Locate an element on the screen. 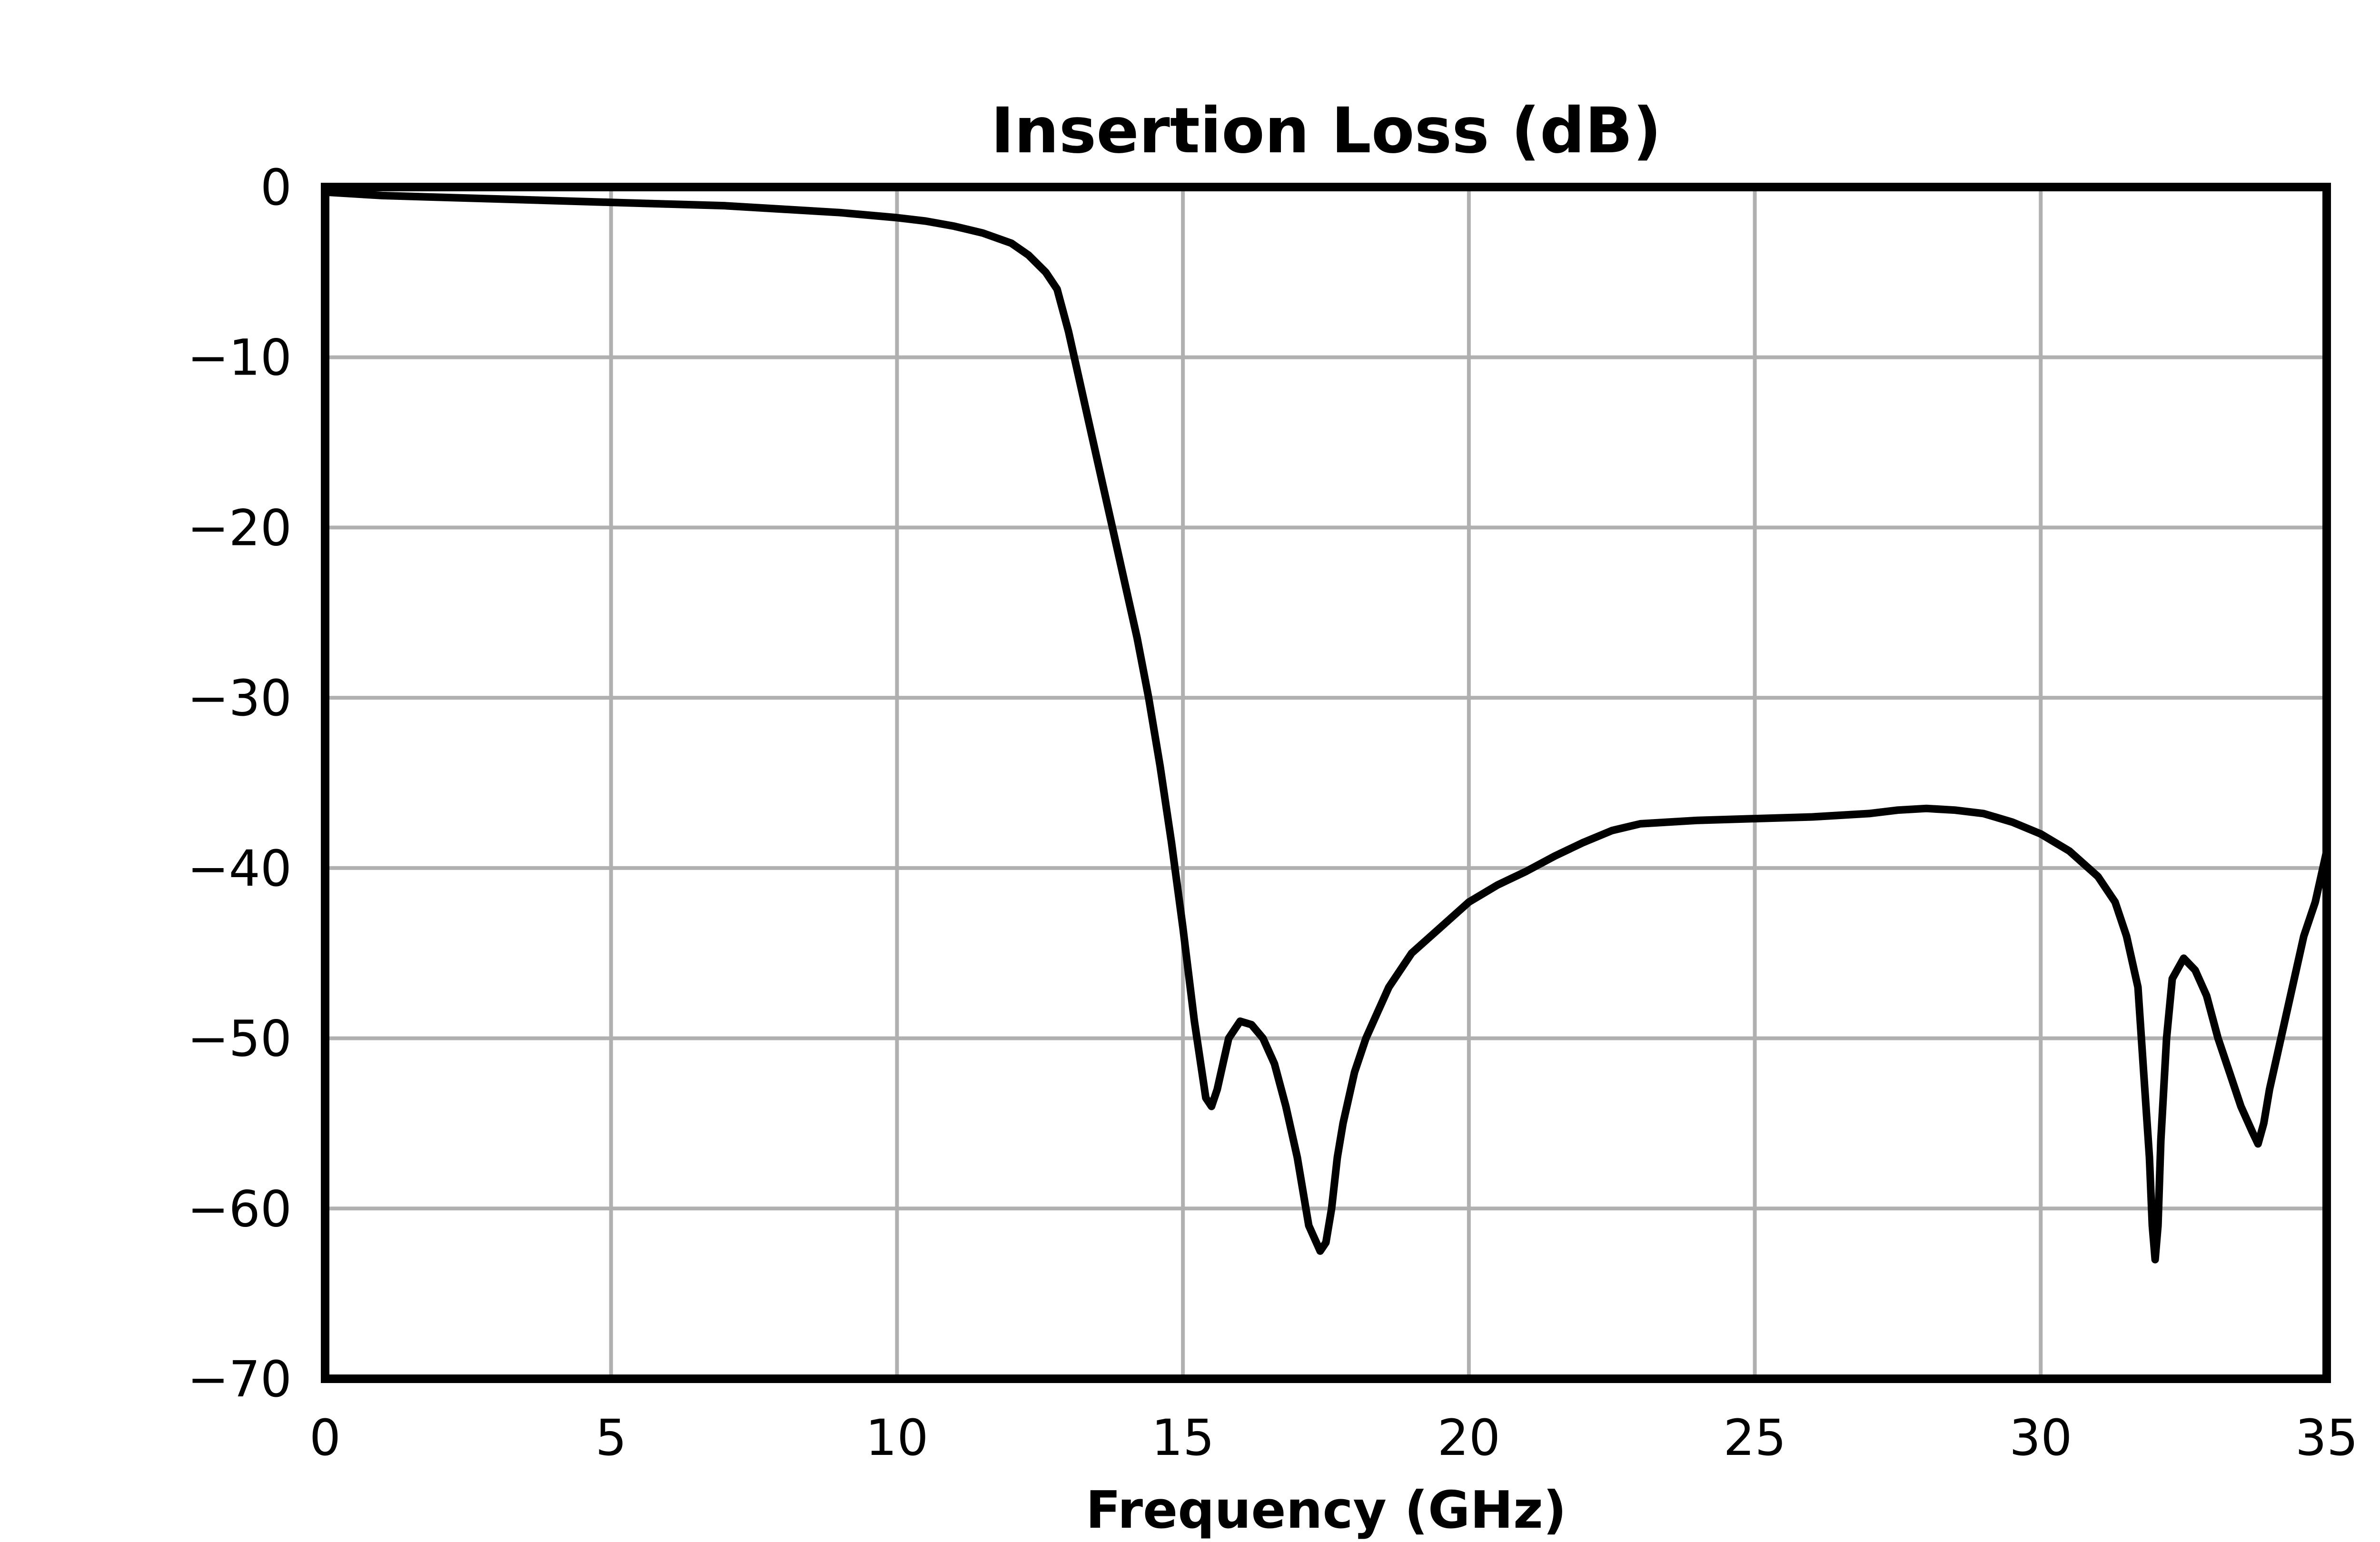 This screenshot has width=2380, height=1542. y-tick-label: −70 is located at coordinates (240, 1379).